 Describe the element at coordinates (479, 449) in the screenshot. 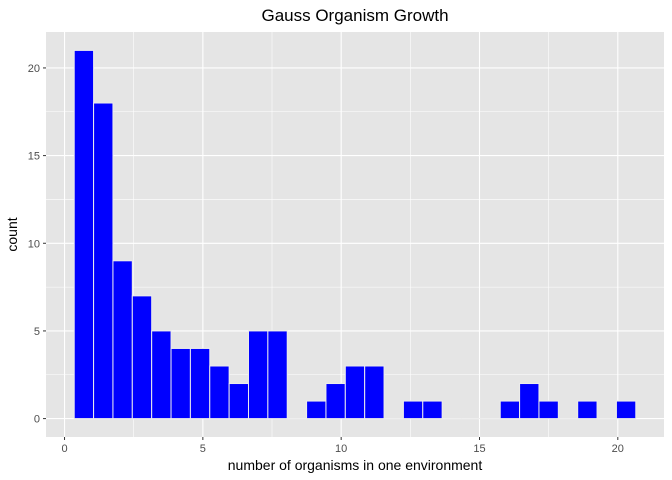

I see `x-tick-label: 15` at that location.